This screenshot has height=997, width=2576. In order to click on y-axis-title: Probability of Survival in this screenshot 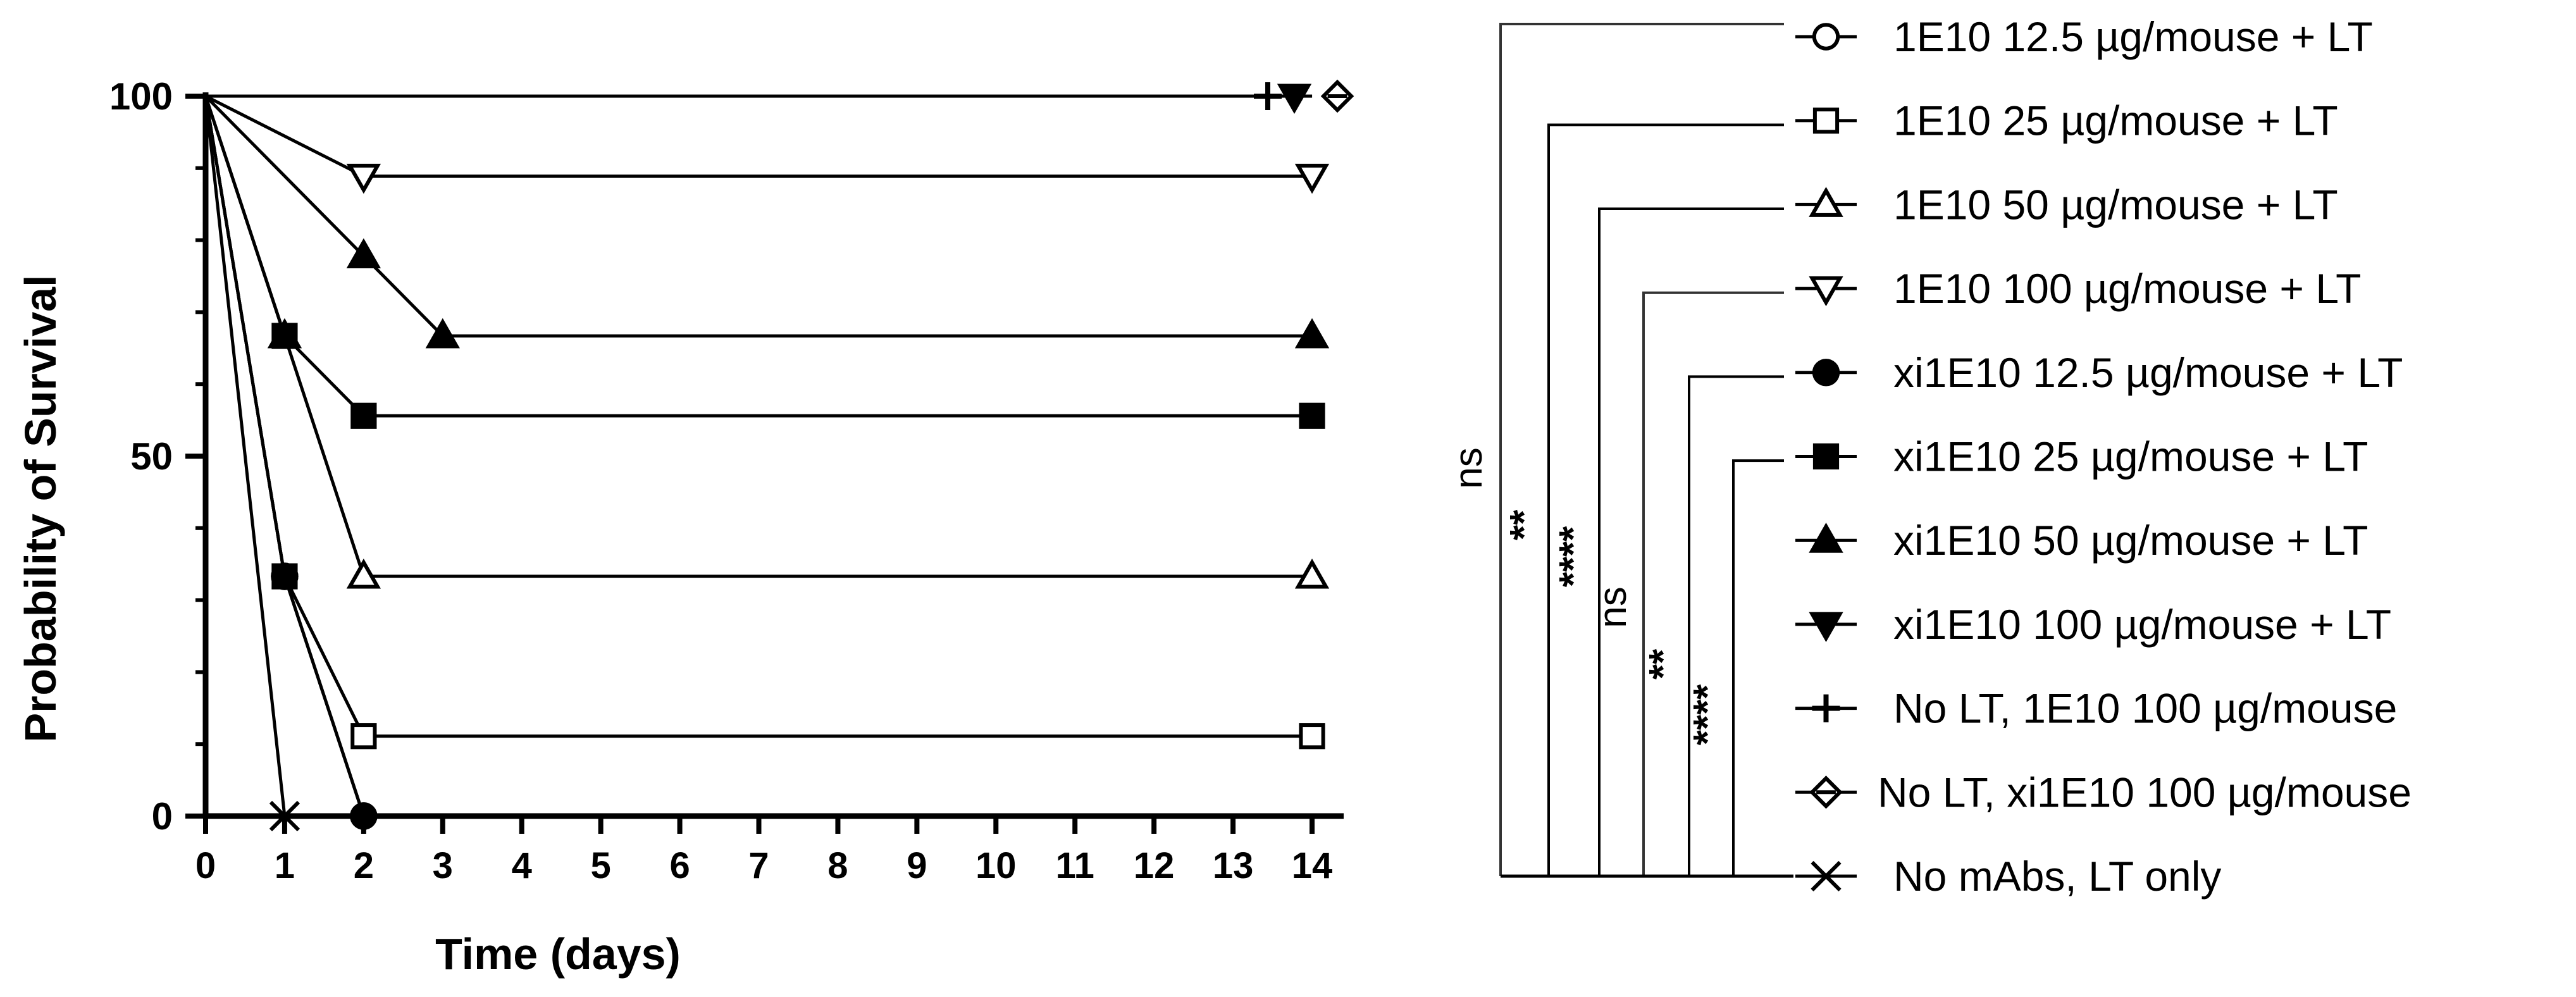, I will do `click(40, 508)`.